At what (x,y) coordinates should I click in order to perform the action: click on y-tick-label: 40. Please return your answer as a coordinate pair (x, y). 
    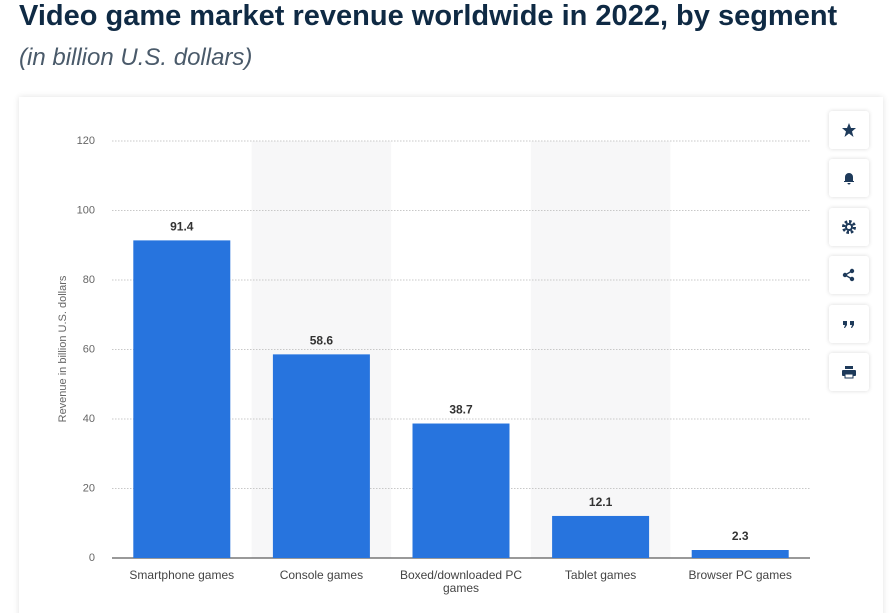
    Looking at the image, I should click on (89, 419).